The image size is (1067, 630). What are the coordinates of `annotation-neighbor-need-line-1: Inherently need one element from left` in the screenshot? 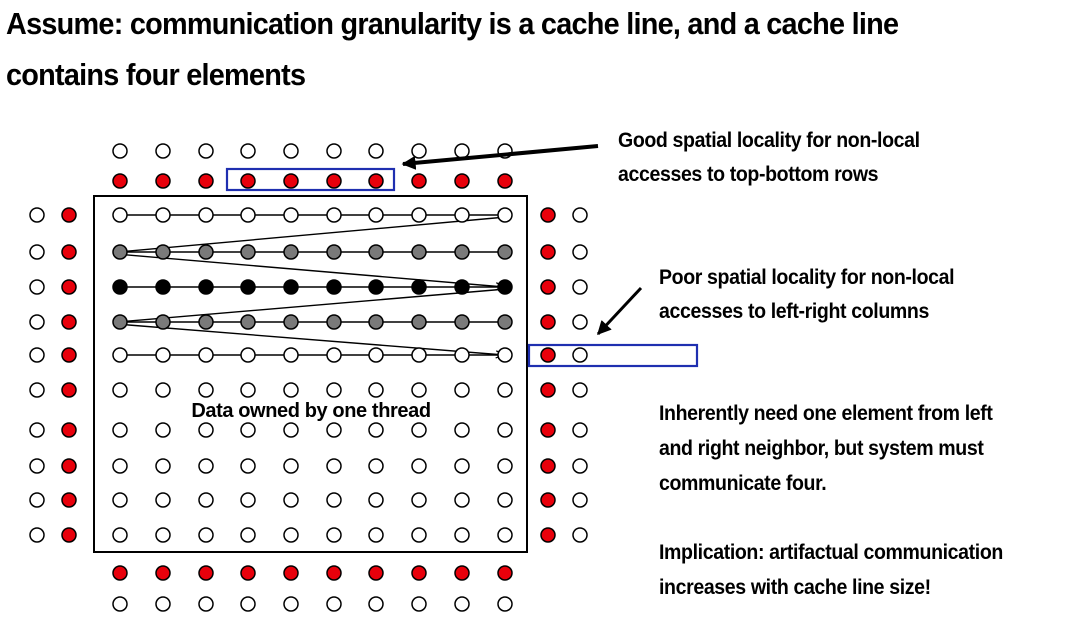 It's located at (826, 413).